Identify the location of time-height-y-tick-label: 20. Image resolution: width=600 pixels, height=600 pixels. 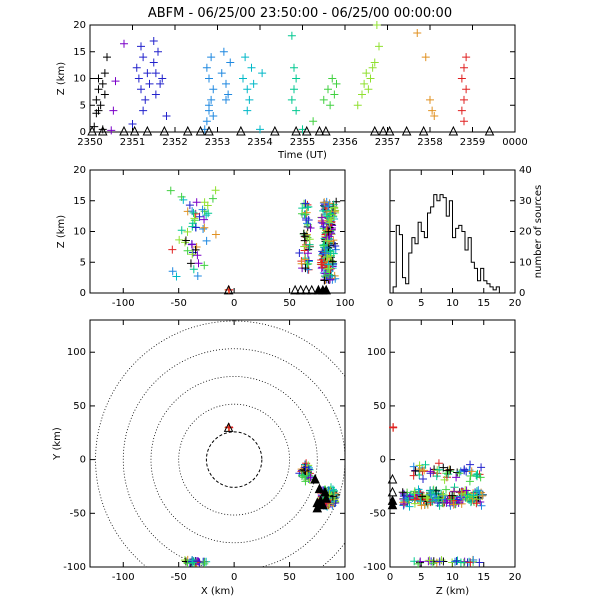
(79, 25).